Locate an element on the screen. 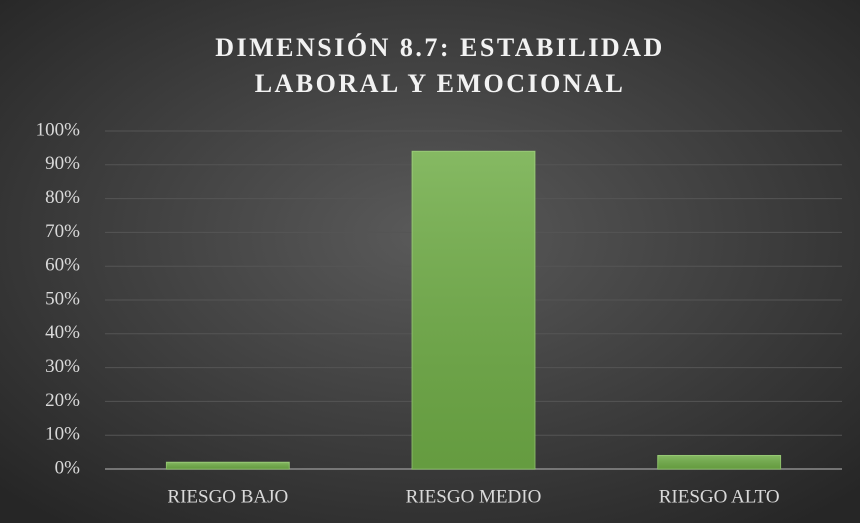 This screenshot has height=523, width=860. x-tick-label: RIESGO ALTO is located at coordinates (719, 496).